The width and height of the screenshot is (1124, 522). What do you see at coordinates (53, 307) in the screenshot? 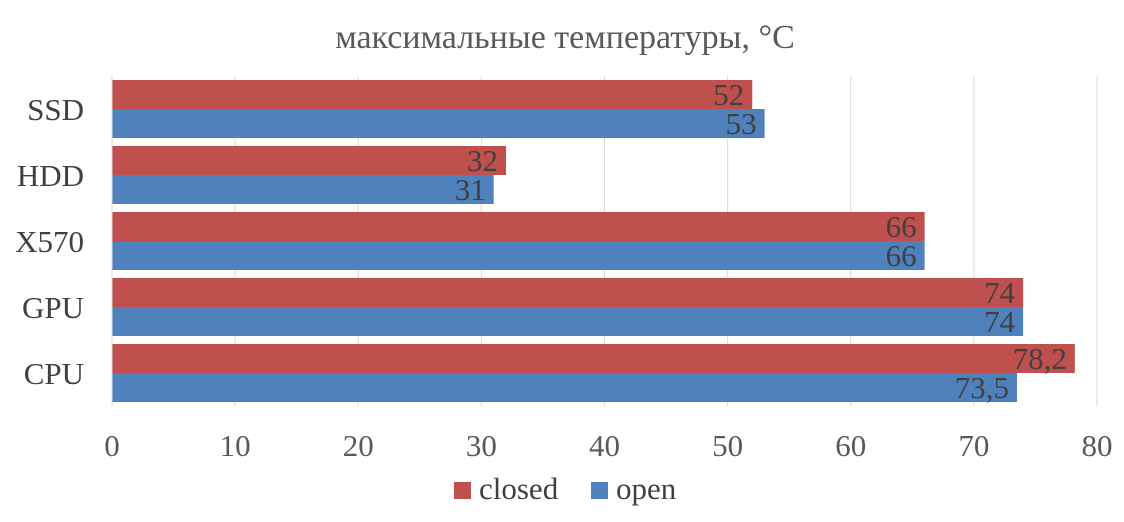
I see `category-label: GPU` at bounding box center [53, 307].